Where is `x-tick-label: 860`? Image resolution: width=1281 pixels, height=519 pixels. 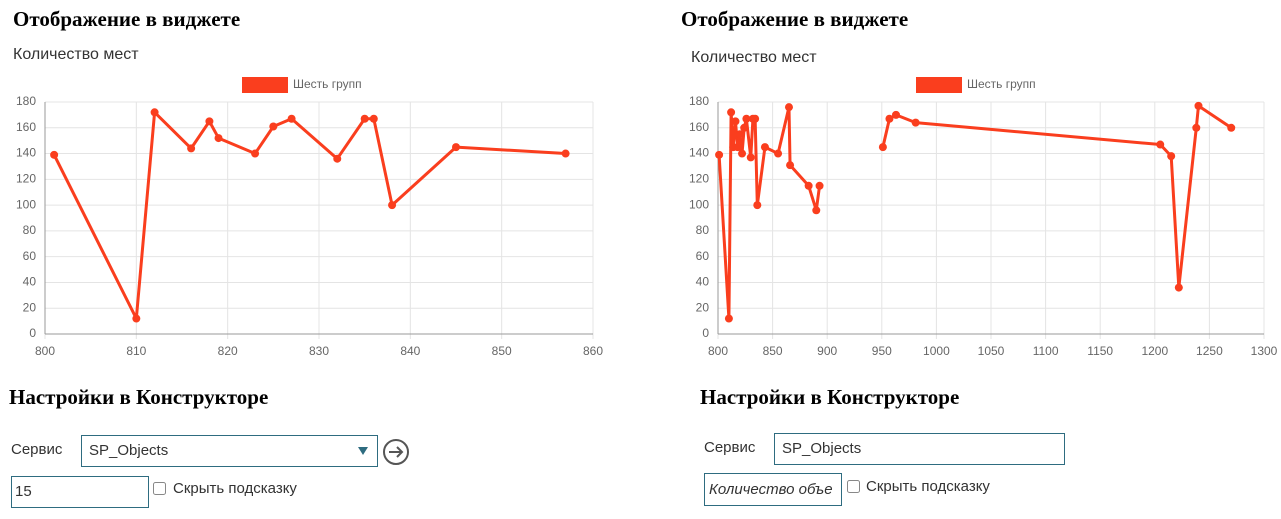 x-tick-label: 860 is located at coordinates (593, 351).